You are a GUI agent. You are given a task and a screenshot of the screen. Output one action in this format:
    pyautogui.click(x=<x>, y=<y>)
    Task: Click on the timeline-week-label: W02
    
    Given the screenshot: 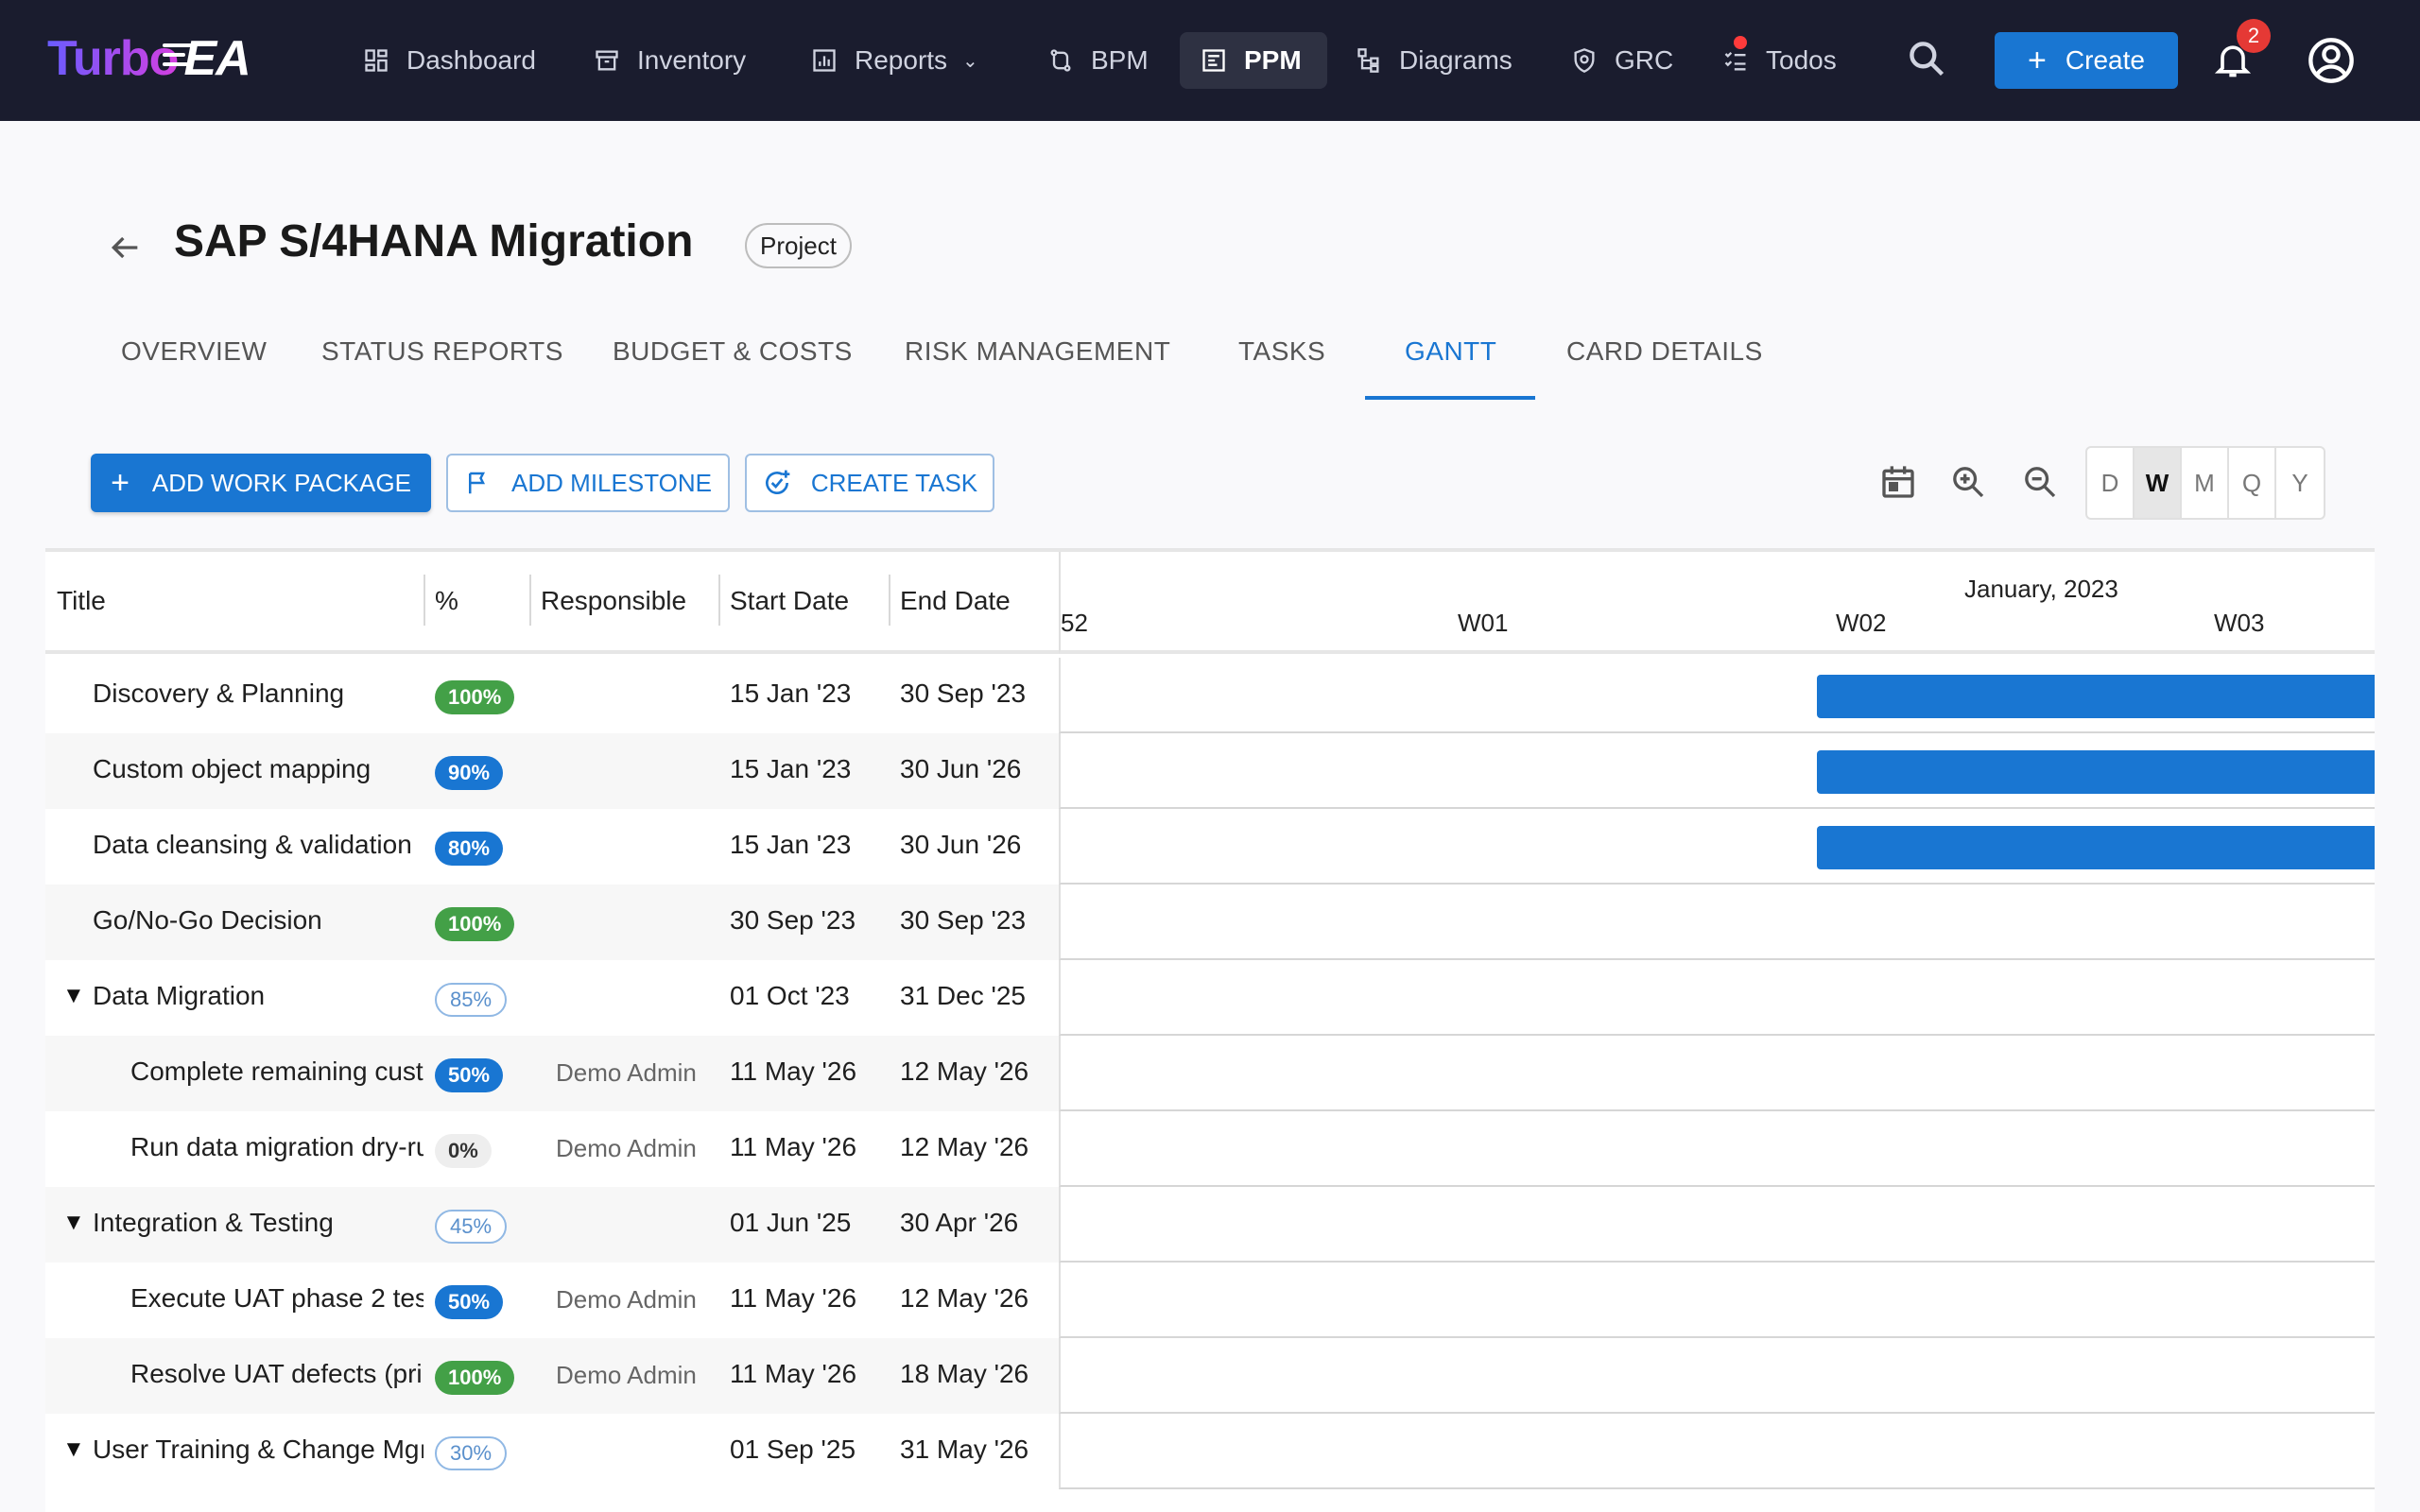 What is the action you would take?
    pyautogui.click(x=1861, y=623)
    